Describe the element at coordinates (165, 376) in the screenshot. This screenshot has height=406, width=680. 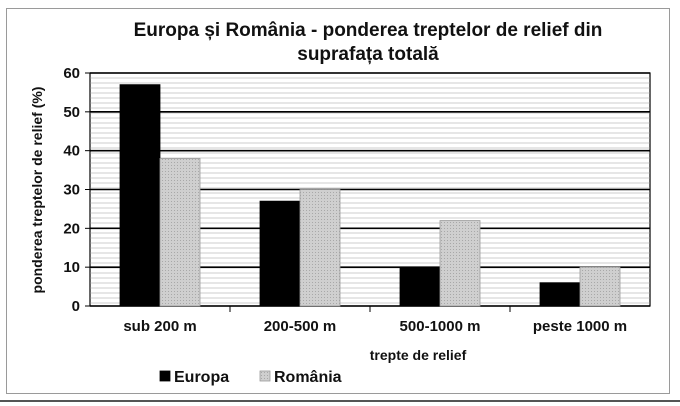
I see `legend-swatch-europa` at that location.